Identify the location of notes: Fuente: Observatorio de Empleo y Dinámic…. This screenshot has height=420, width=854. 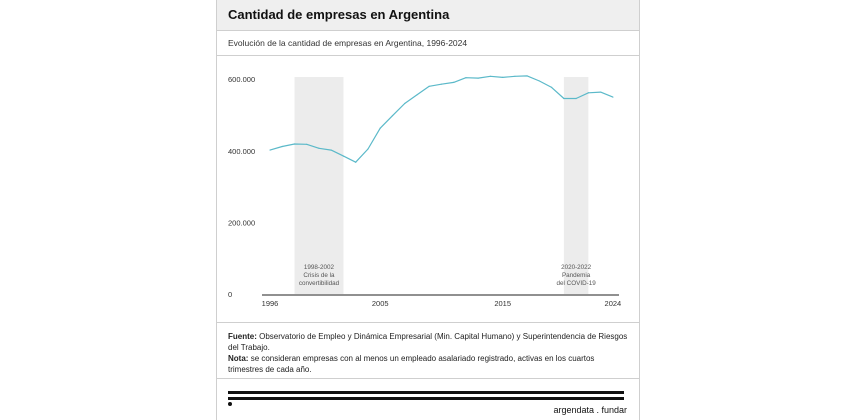
(428, 353).